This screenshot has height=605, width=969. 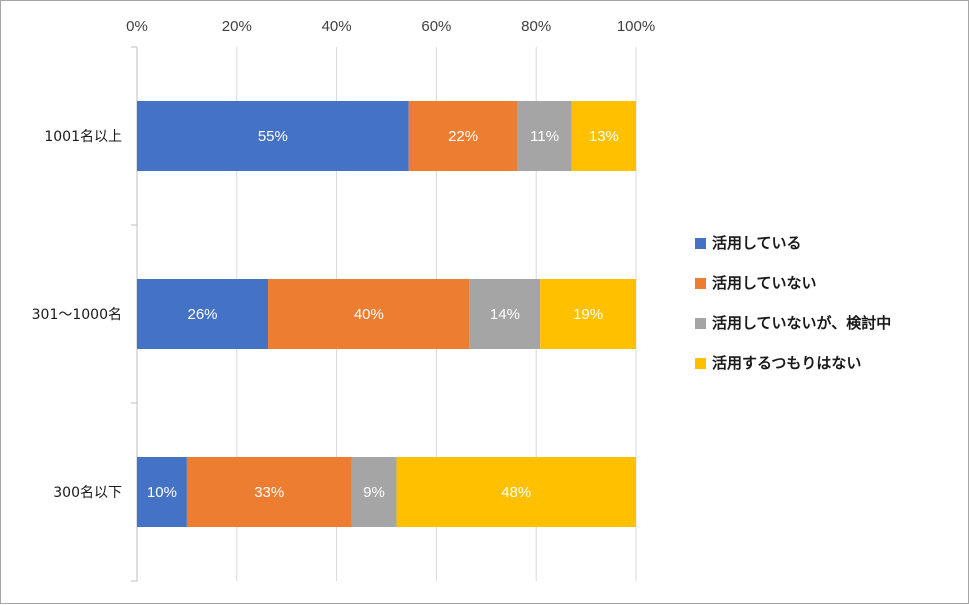 I want to click on data-label: 33%, so click(x=269, y=492).